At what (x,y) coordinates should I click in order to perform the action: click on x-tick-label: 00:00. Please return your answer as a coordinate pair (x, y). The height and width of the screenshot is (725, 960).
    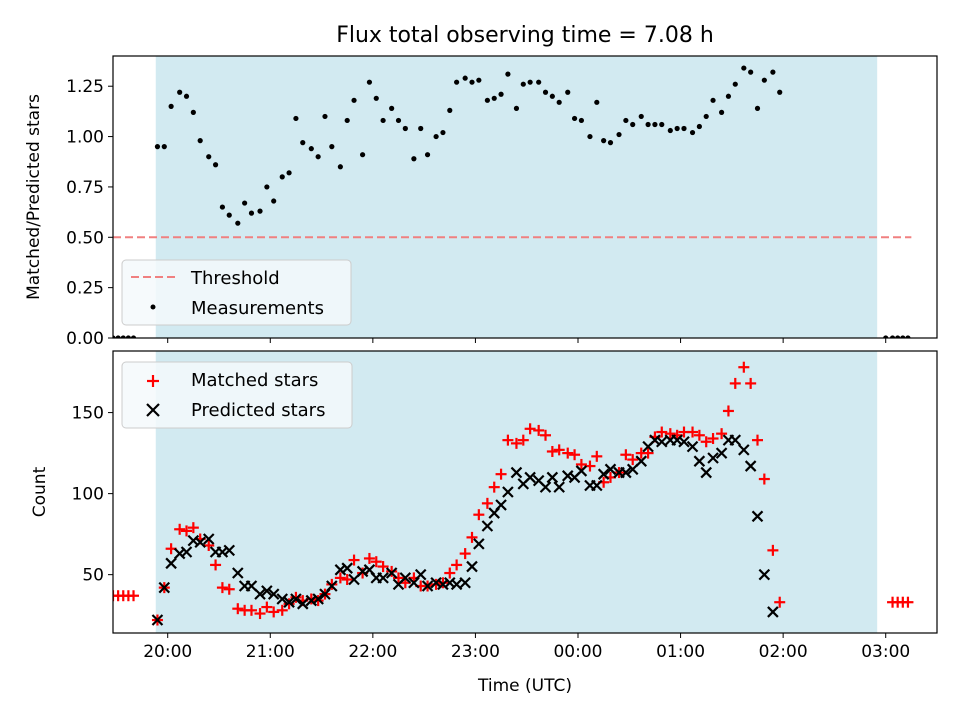
    Looking at the image, I should click on (577, 652).